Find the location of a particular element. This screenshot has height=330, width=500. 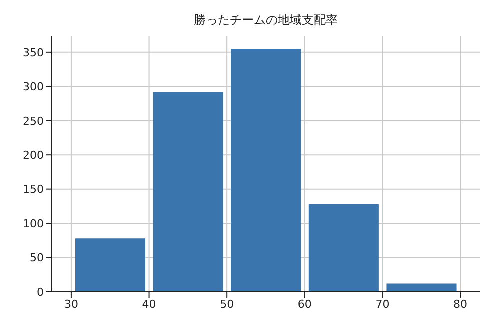

x-tick-label: 30 is located at coordinates (71, 304).